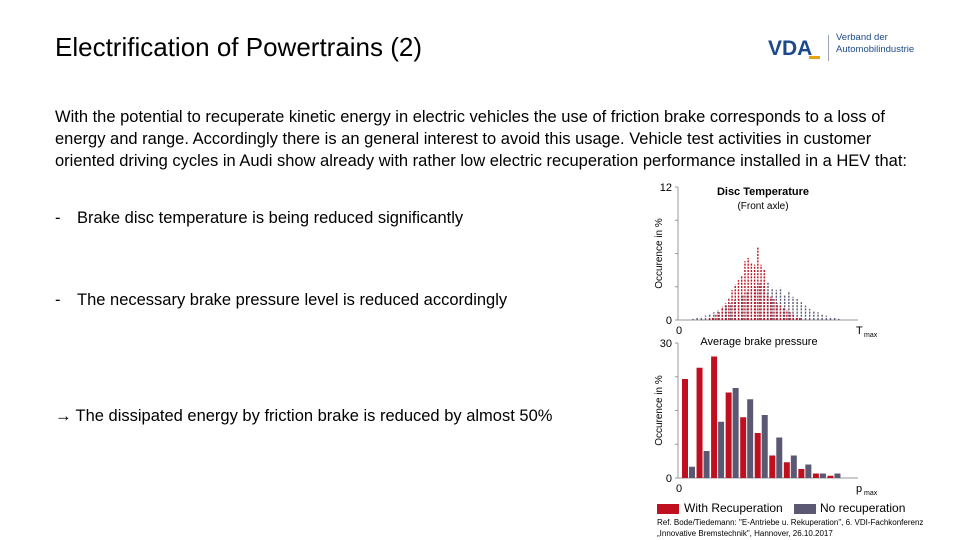 This screenshot has width=960, height=540. What do you see at coordinates (875, 49) in the screenshot?
I see `logo-line-2: Automobilindustrie` at bounding box center [875, 49].